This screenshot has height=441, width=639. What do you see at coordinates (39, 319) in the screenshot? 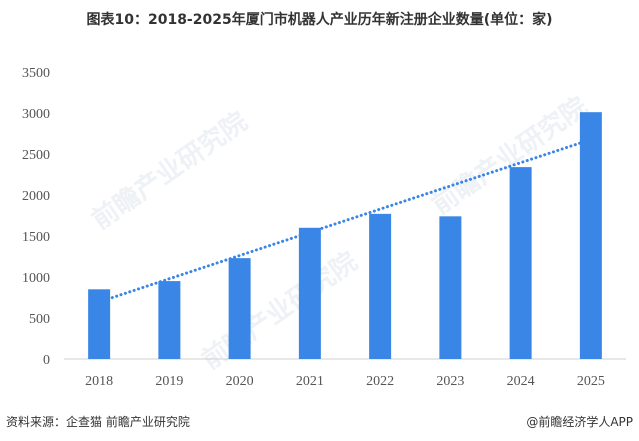
I see `y-tick-label: 500` at bounding box center [39, 319].